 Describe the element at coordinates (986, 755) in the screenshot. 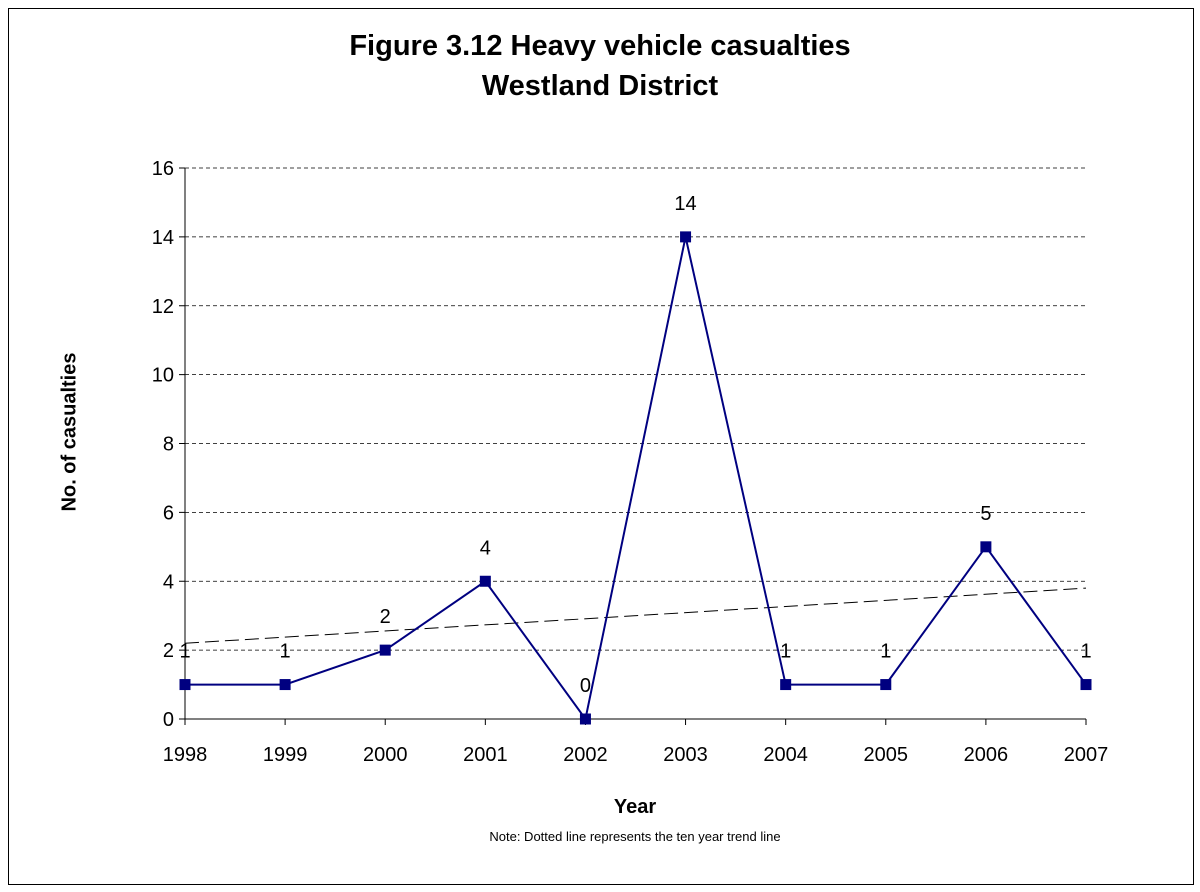

I see `x-tick-label: 2006` at that location.